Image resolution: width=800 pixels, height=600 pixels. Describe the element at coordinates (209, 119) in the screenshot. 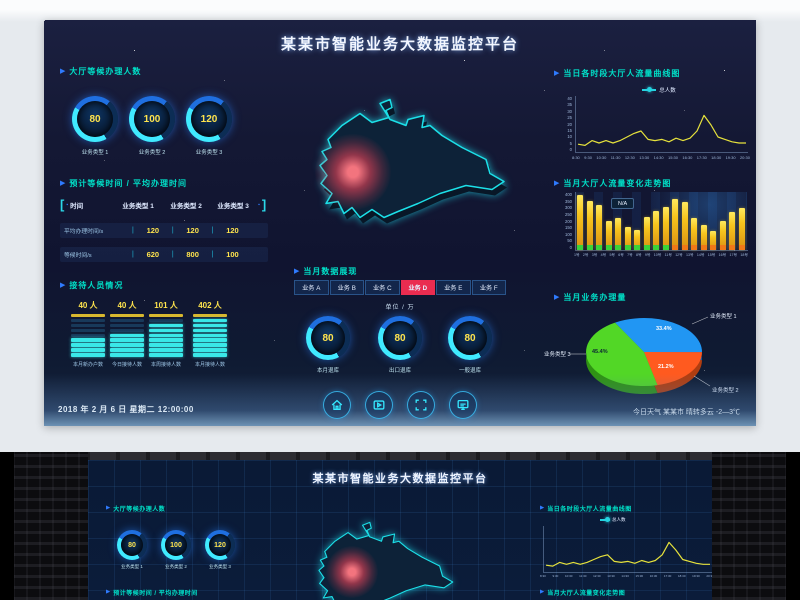

I see `gauge-waiting-3: 120` at that location.